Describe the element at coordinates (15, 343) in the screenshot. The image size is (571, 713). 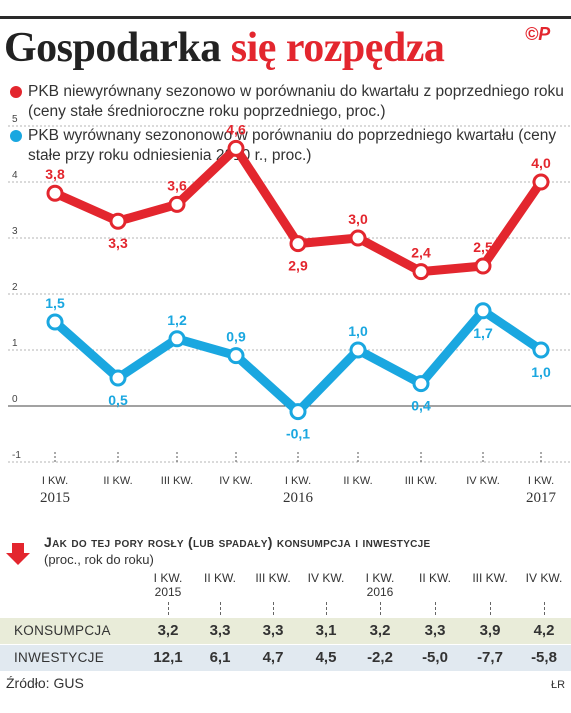
I see `y-tick-label: 1` at that location.